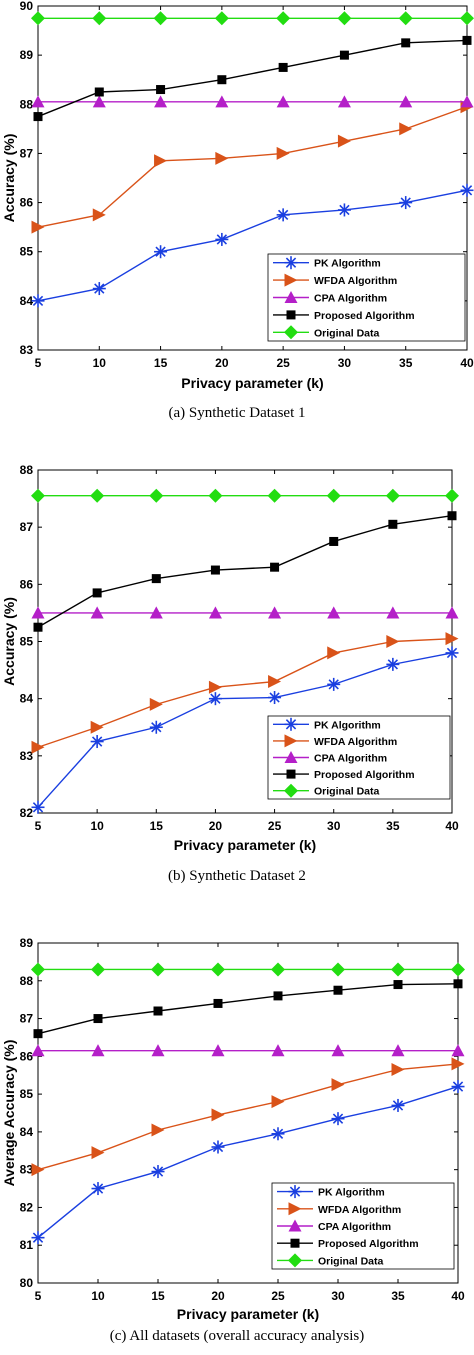 Image resolution: width=474 pixels, height=1355 pixels. What do you see at coordinates (9, 1113) in the screenshot?
I see `y-axis-label: Average Accuracy (%)` at bounding box center [9, 1113].